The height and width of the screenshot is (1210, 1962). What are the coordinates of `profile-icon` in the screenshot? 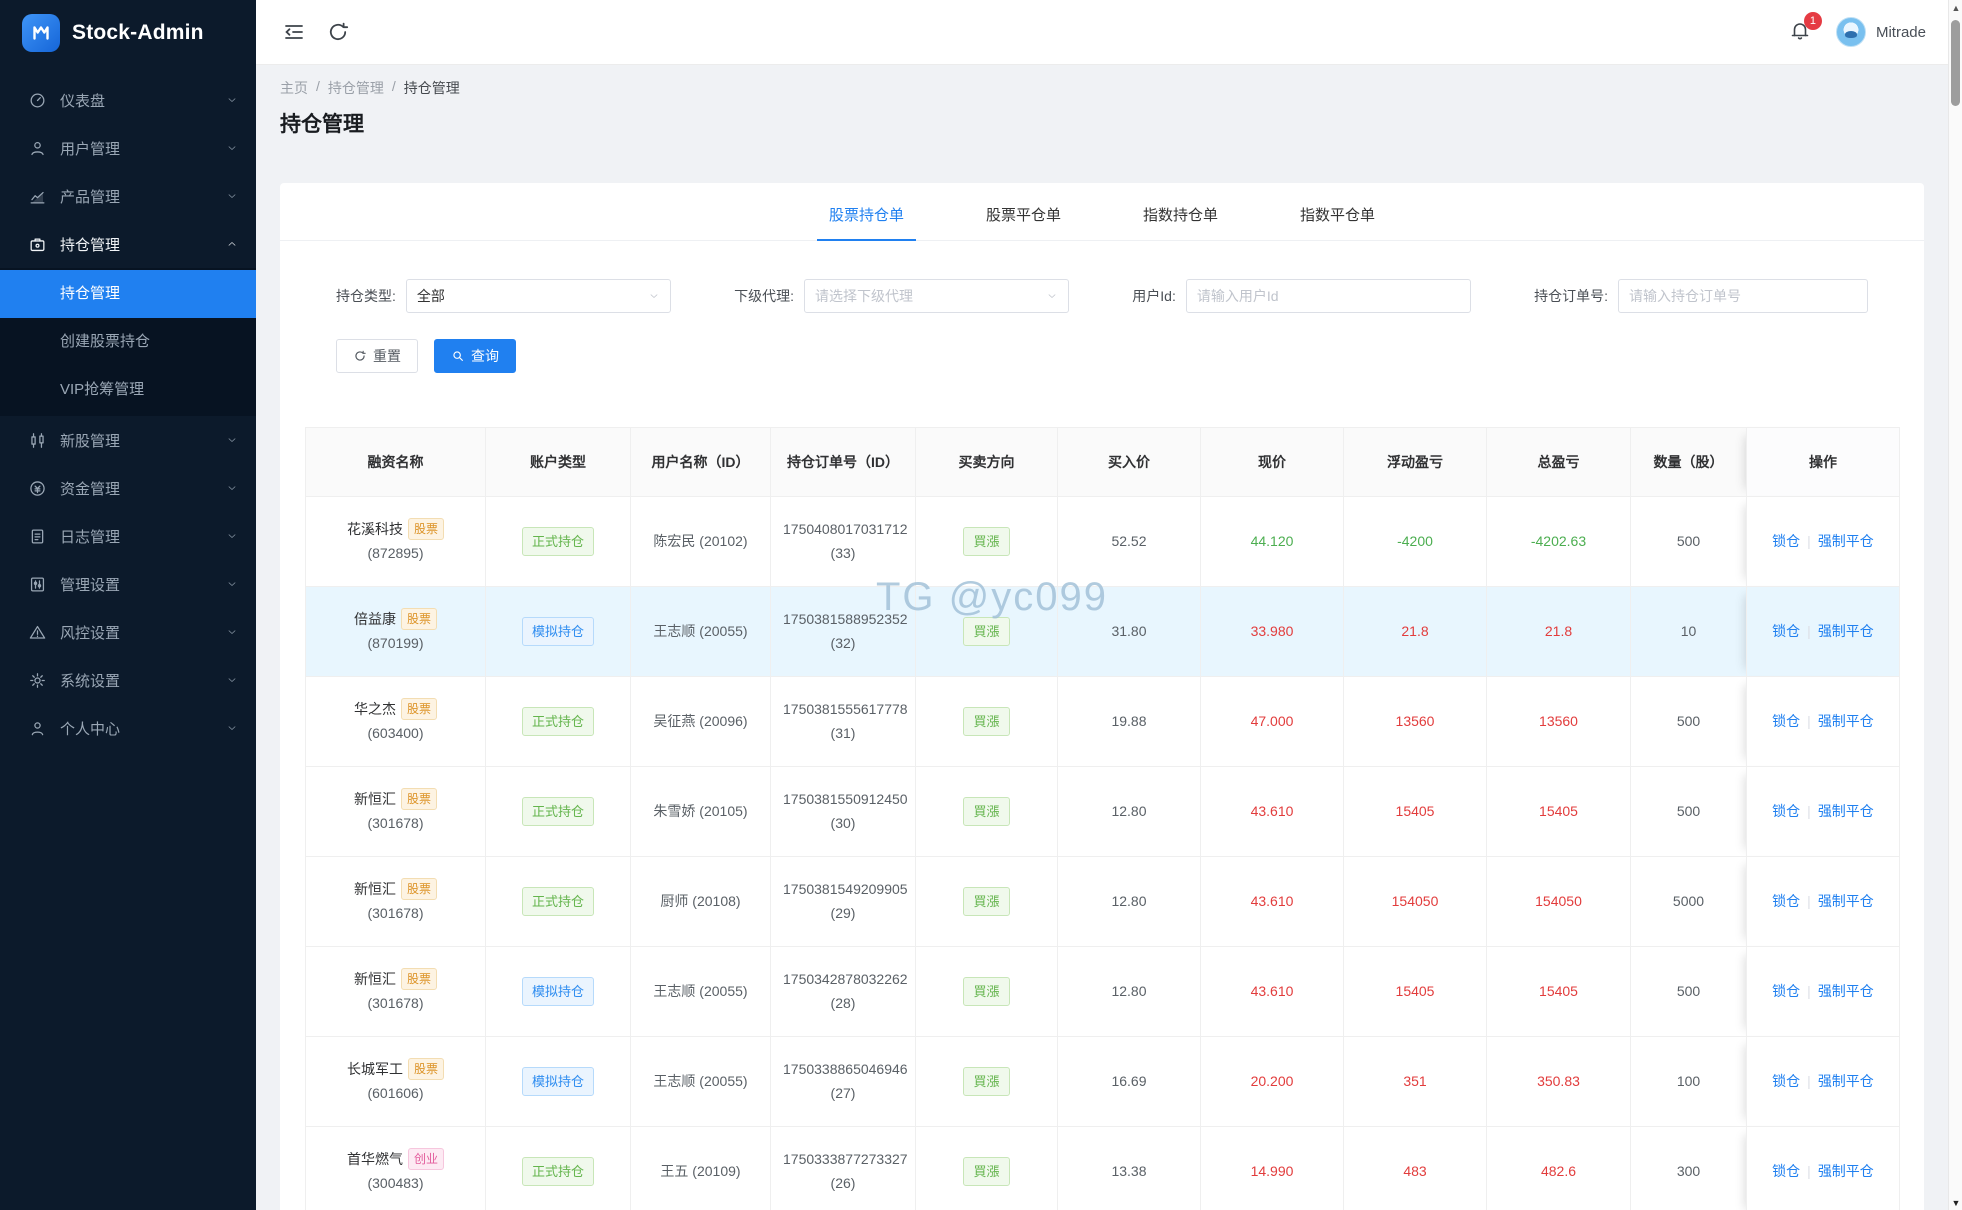 It's located at (37, 728).